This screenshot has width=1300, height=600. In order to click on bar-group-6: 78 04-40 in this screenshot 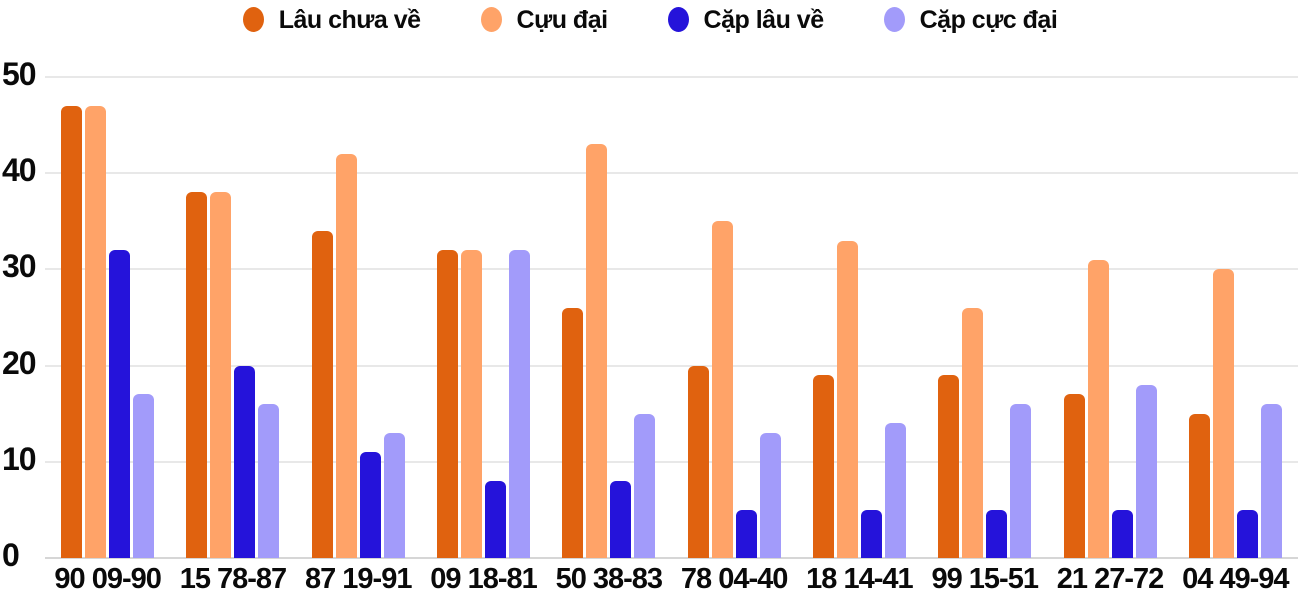, I will do `click(733, 335)`.